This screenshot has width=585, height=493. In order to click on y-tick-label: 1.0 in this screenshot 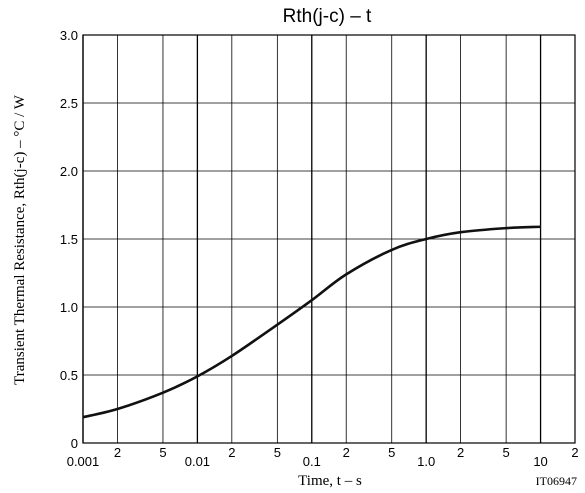, I will do `click(69, 307)`.